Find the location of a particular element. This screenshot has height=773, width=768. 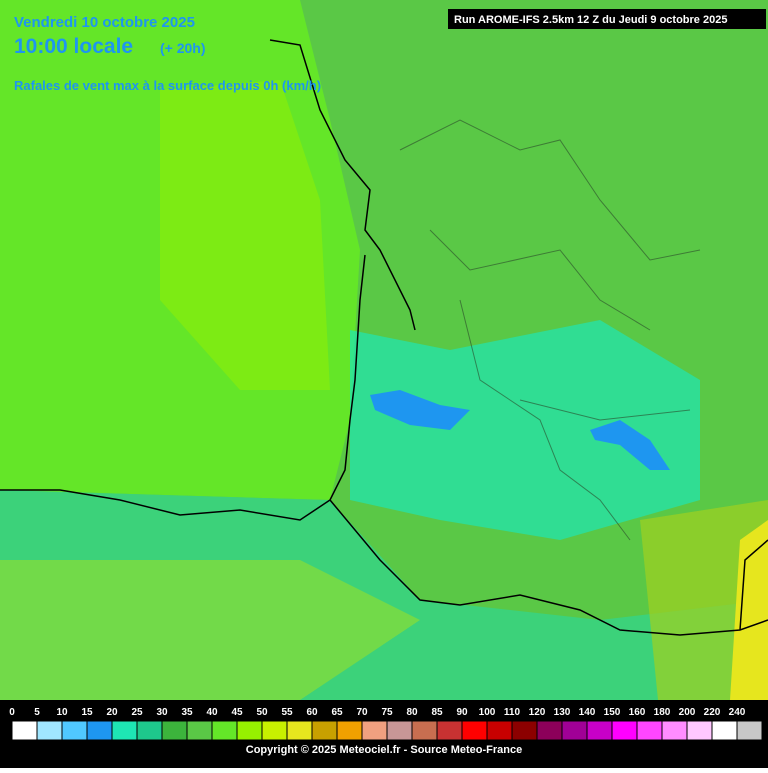

legend-label: 90 is located at coordinates (462, 712).